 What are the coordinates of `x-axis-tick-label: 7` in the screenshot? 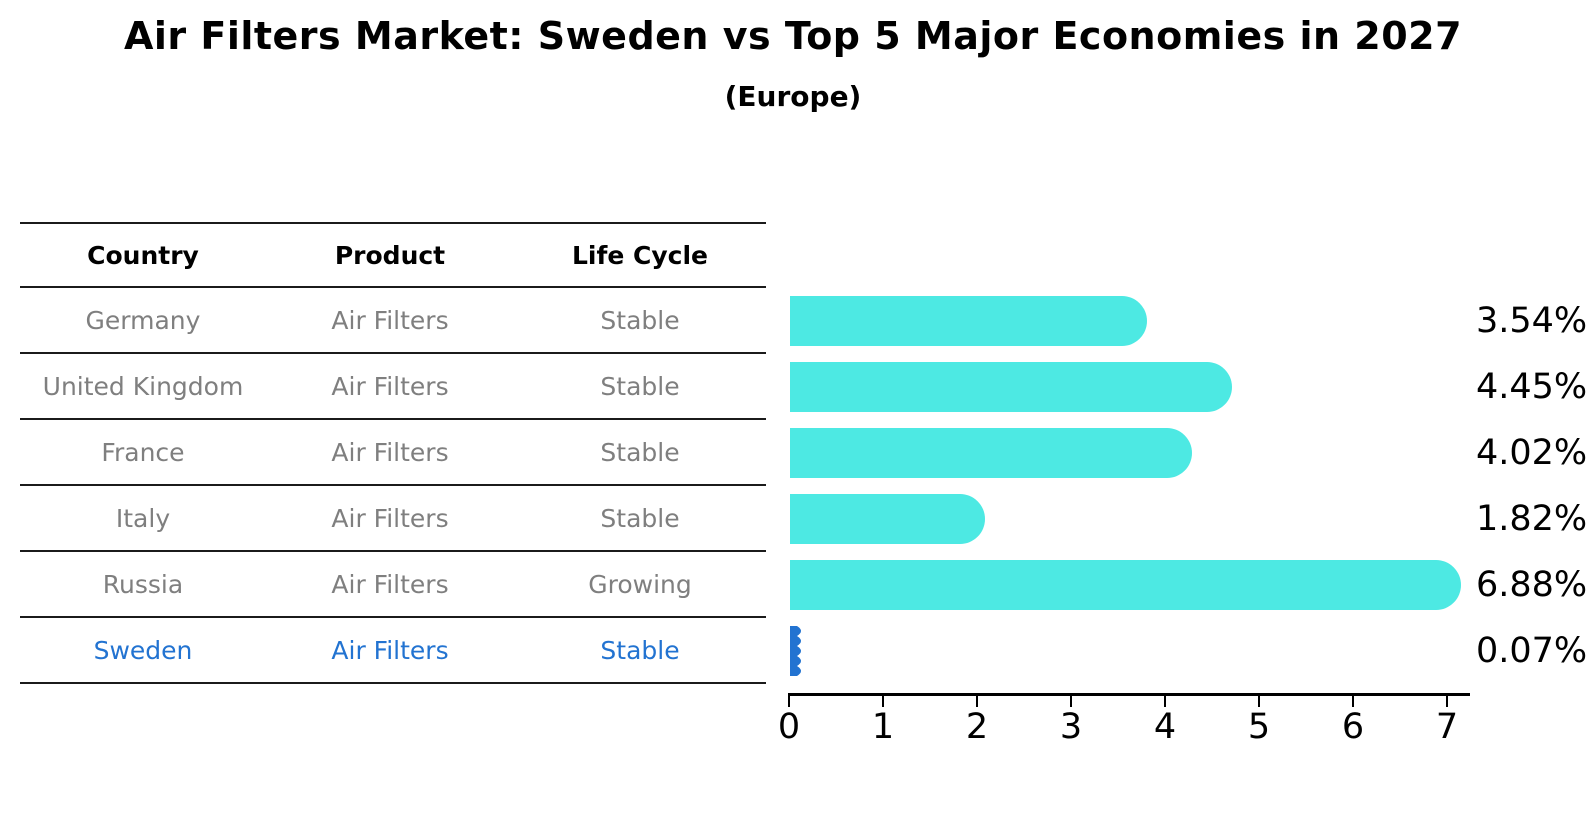 It's located at (1447, 727).